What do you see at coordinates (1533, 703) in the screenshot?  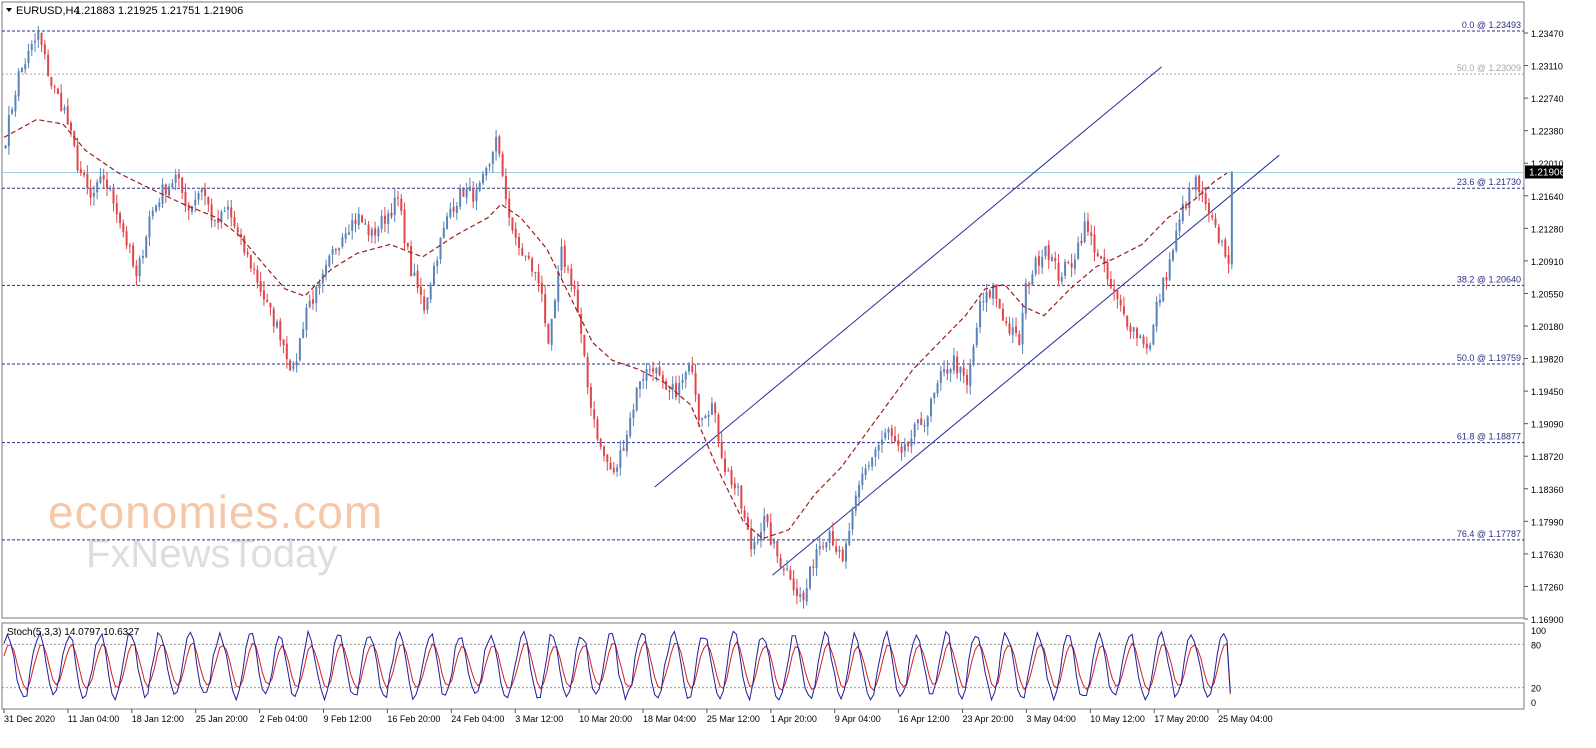 I see `stoch-axis-label: 0` at bounding box center [1533, 703].